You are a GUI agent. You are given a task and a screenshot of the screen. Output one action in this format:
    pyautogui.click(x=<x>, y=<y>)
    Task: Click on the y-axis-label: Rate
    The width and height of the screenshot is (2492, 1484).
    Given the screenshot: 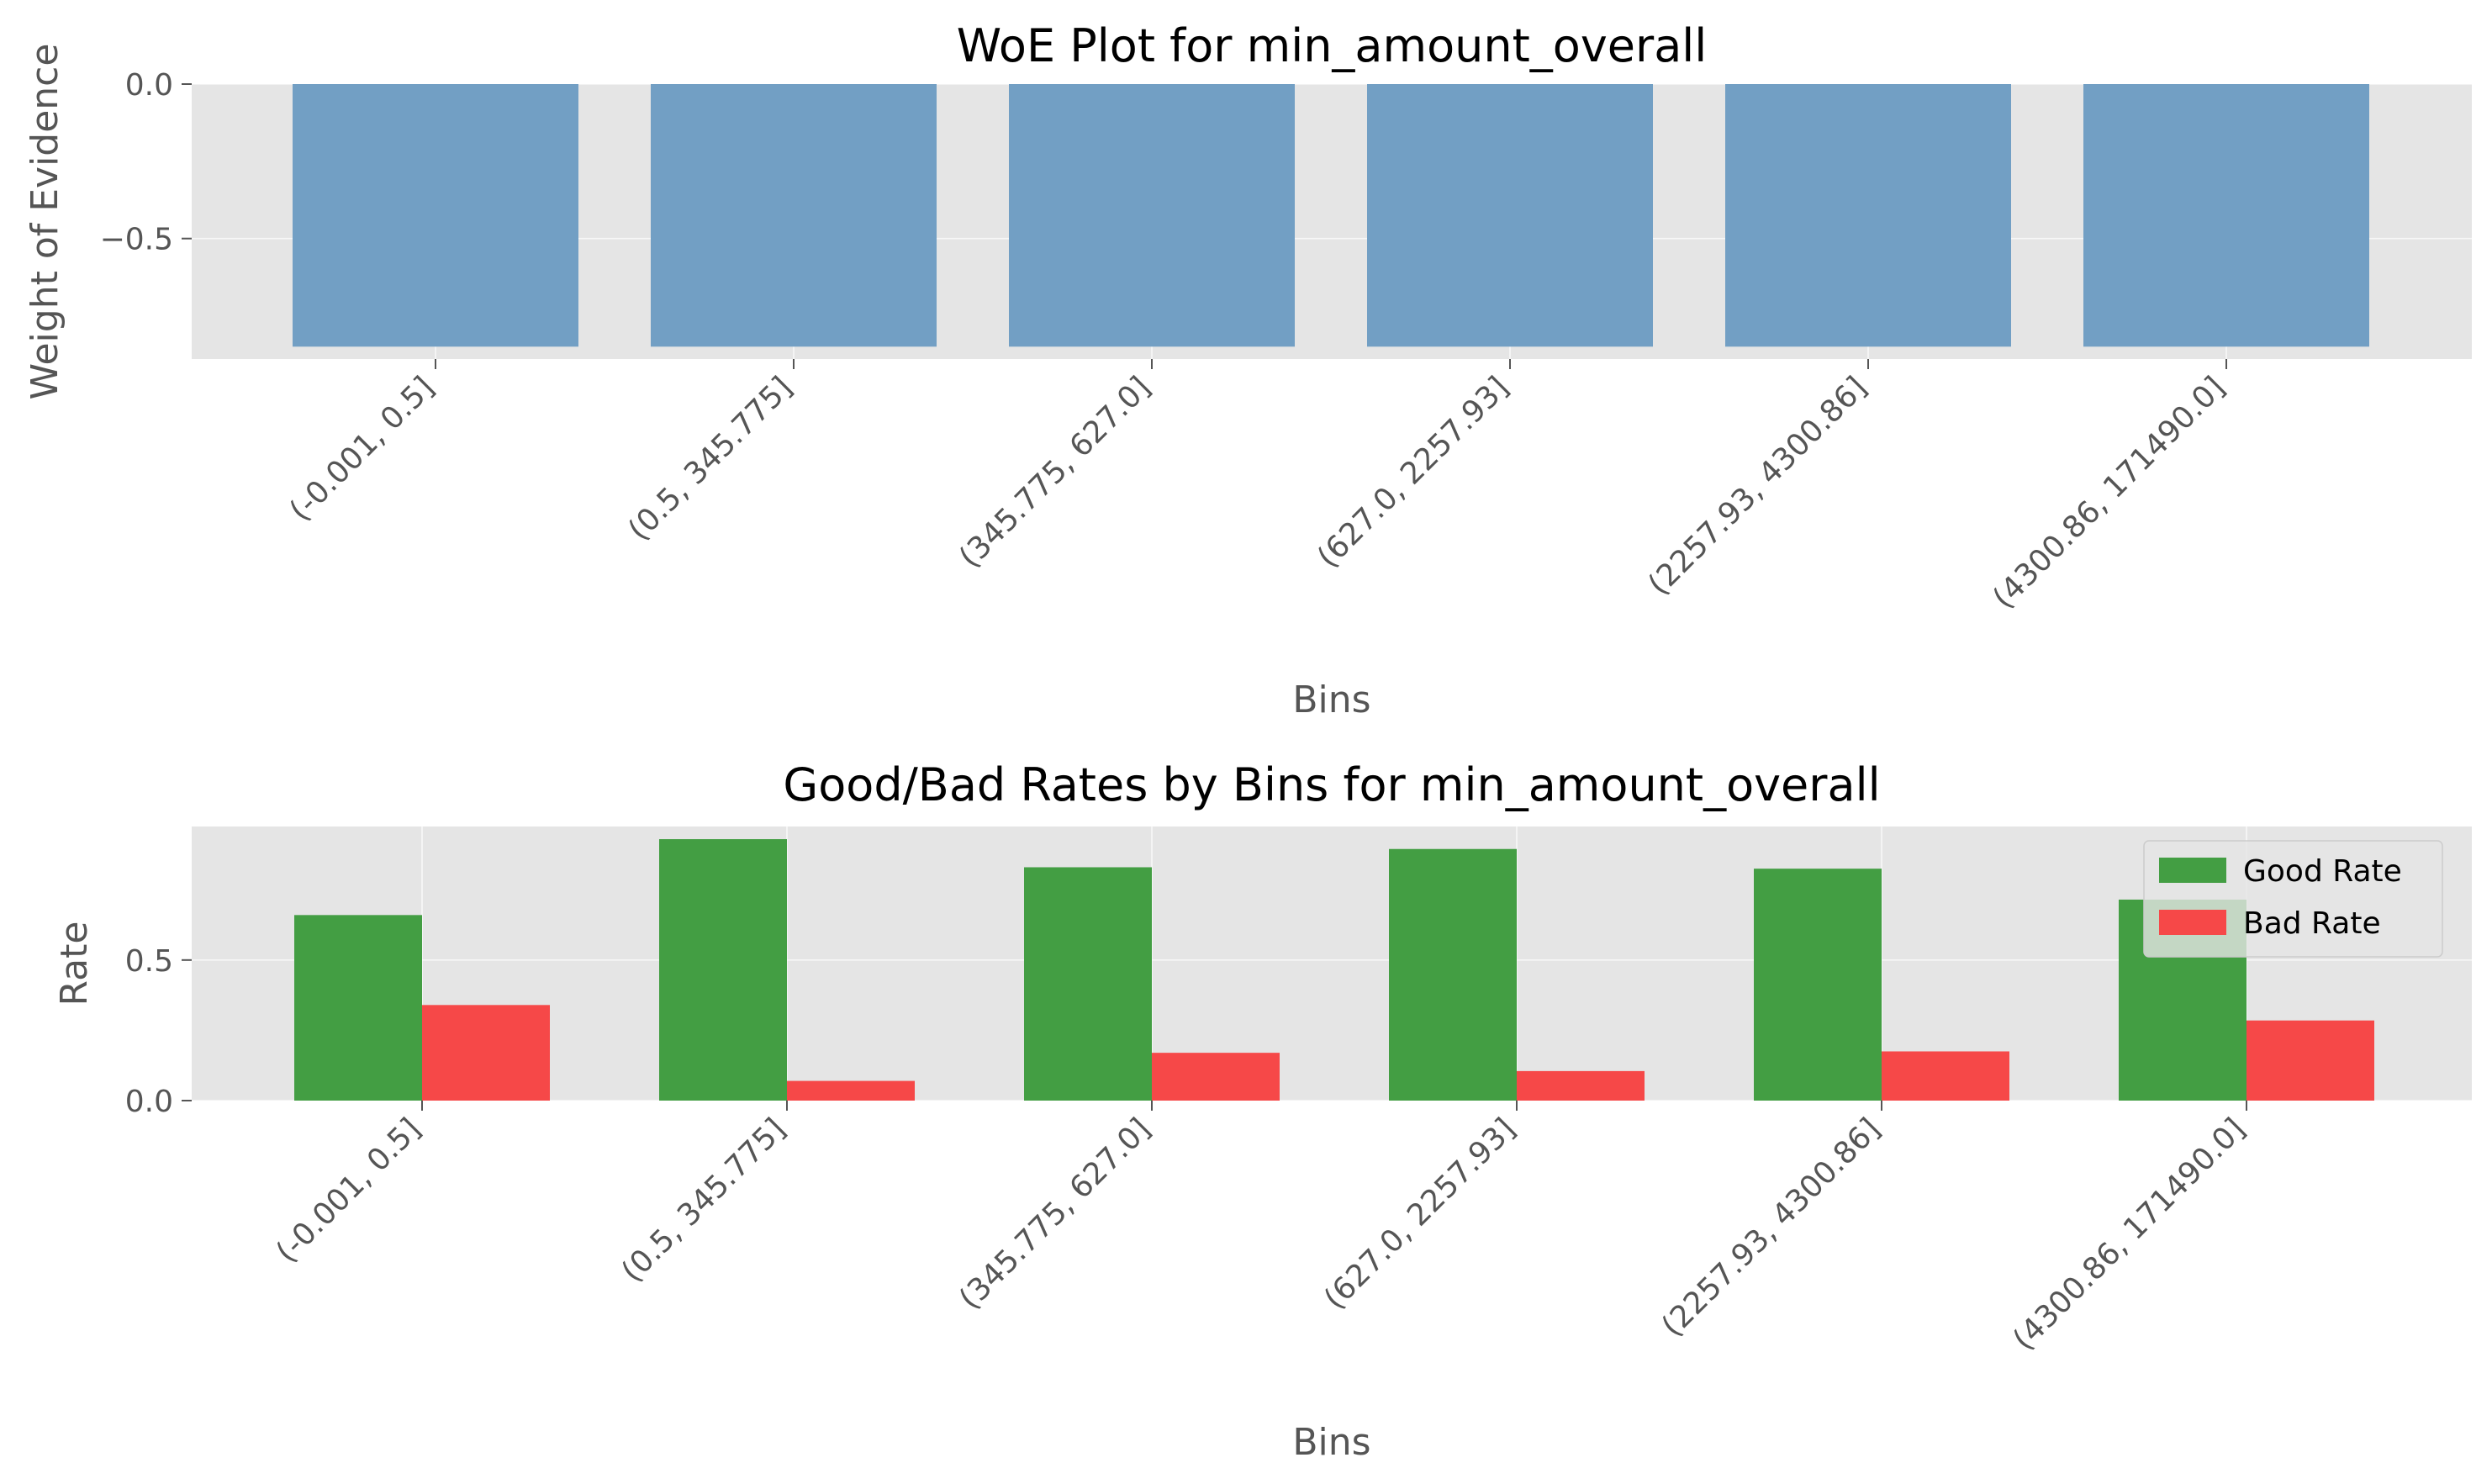 What is the action you would take?
    pyautogui.click(x=74, y=964)
    